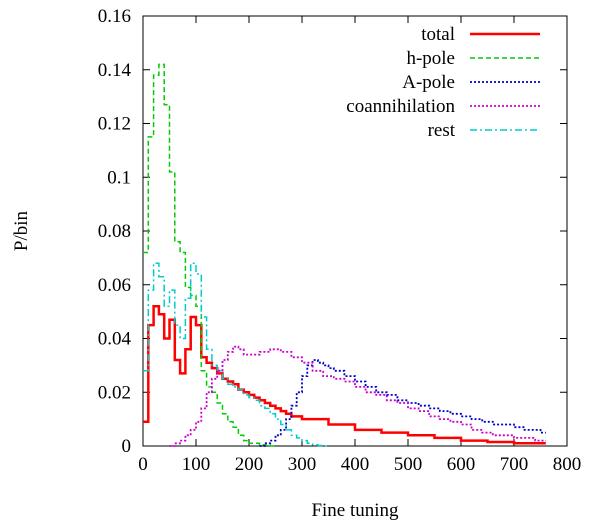 The image size is (593, 523). I want to click on series-rest-line, so click(236, 354).